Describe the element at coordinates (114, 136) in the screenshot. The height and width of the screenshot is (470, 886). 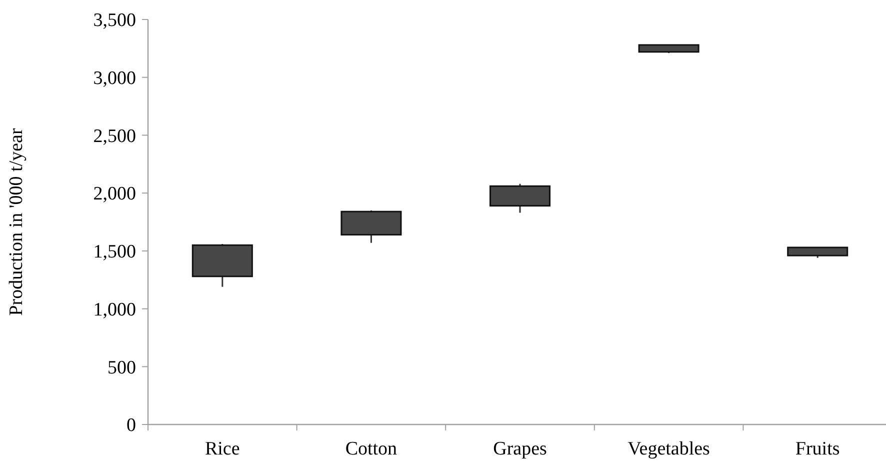
I see `y-tick-label: 2,500` at that location.